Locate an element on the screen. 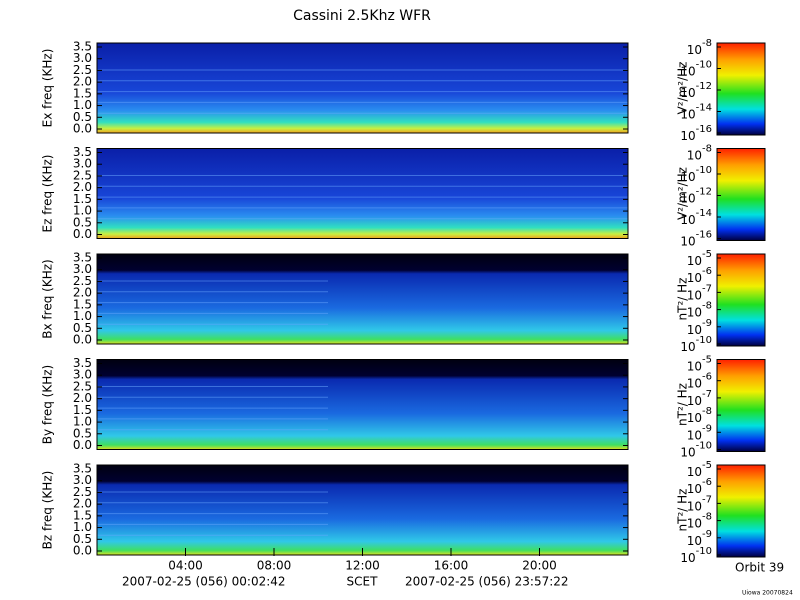  colorbar-unit: nT²/ Hz is located at coordinates (683, 299).